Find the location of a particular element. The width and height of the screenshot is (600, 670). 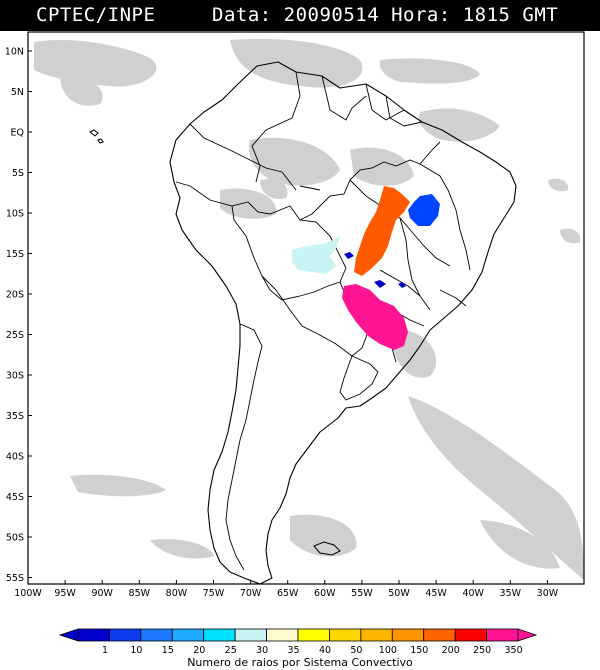

system-pink is located at coordinates (375, 317).